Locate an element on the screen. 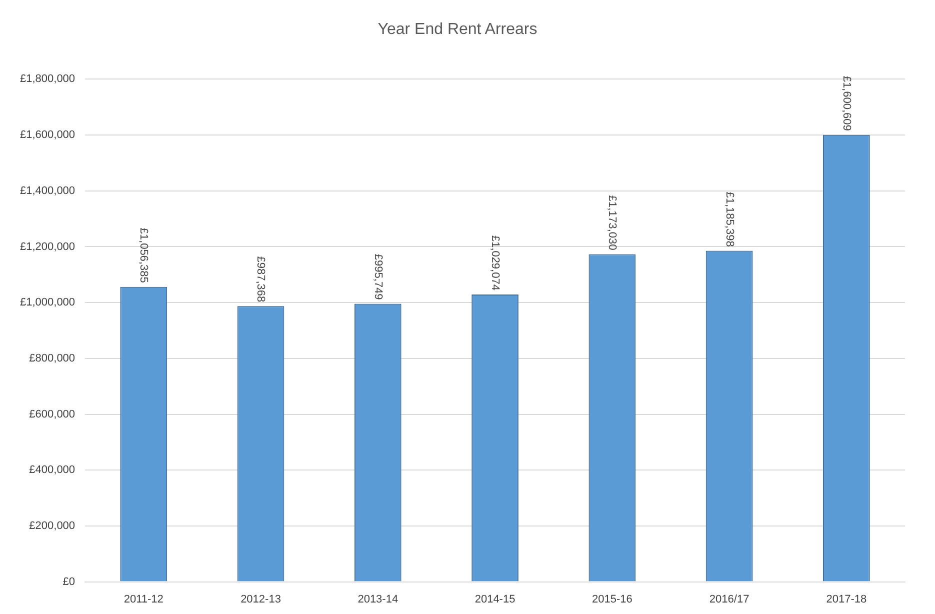 The width and height of the screenshot is (935, 614). y-tick-label: £1,600,000 is located at coordinates (48, 135).